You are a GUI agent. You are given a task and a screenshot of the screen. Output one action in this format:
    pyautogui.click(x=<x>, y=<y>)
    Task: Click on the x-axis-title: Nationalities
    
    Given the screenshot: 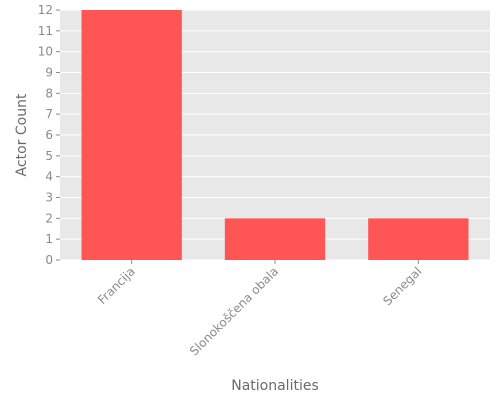 What is the action you would take?
    pyautogui.click(x=275, y=386)
    